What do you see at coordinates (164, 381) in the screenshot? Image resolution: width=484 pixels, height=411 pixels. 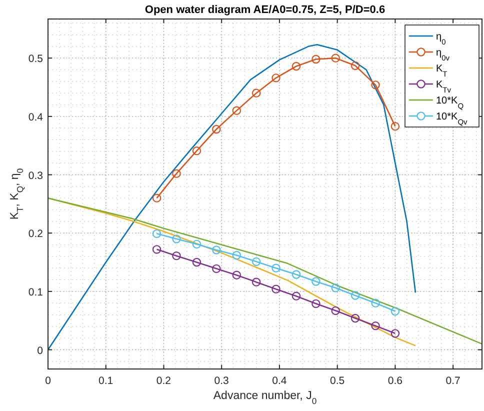 I see `x-tick-label: 0.2` at bounding box center [164, 381].